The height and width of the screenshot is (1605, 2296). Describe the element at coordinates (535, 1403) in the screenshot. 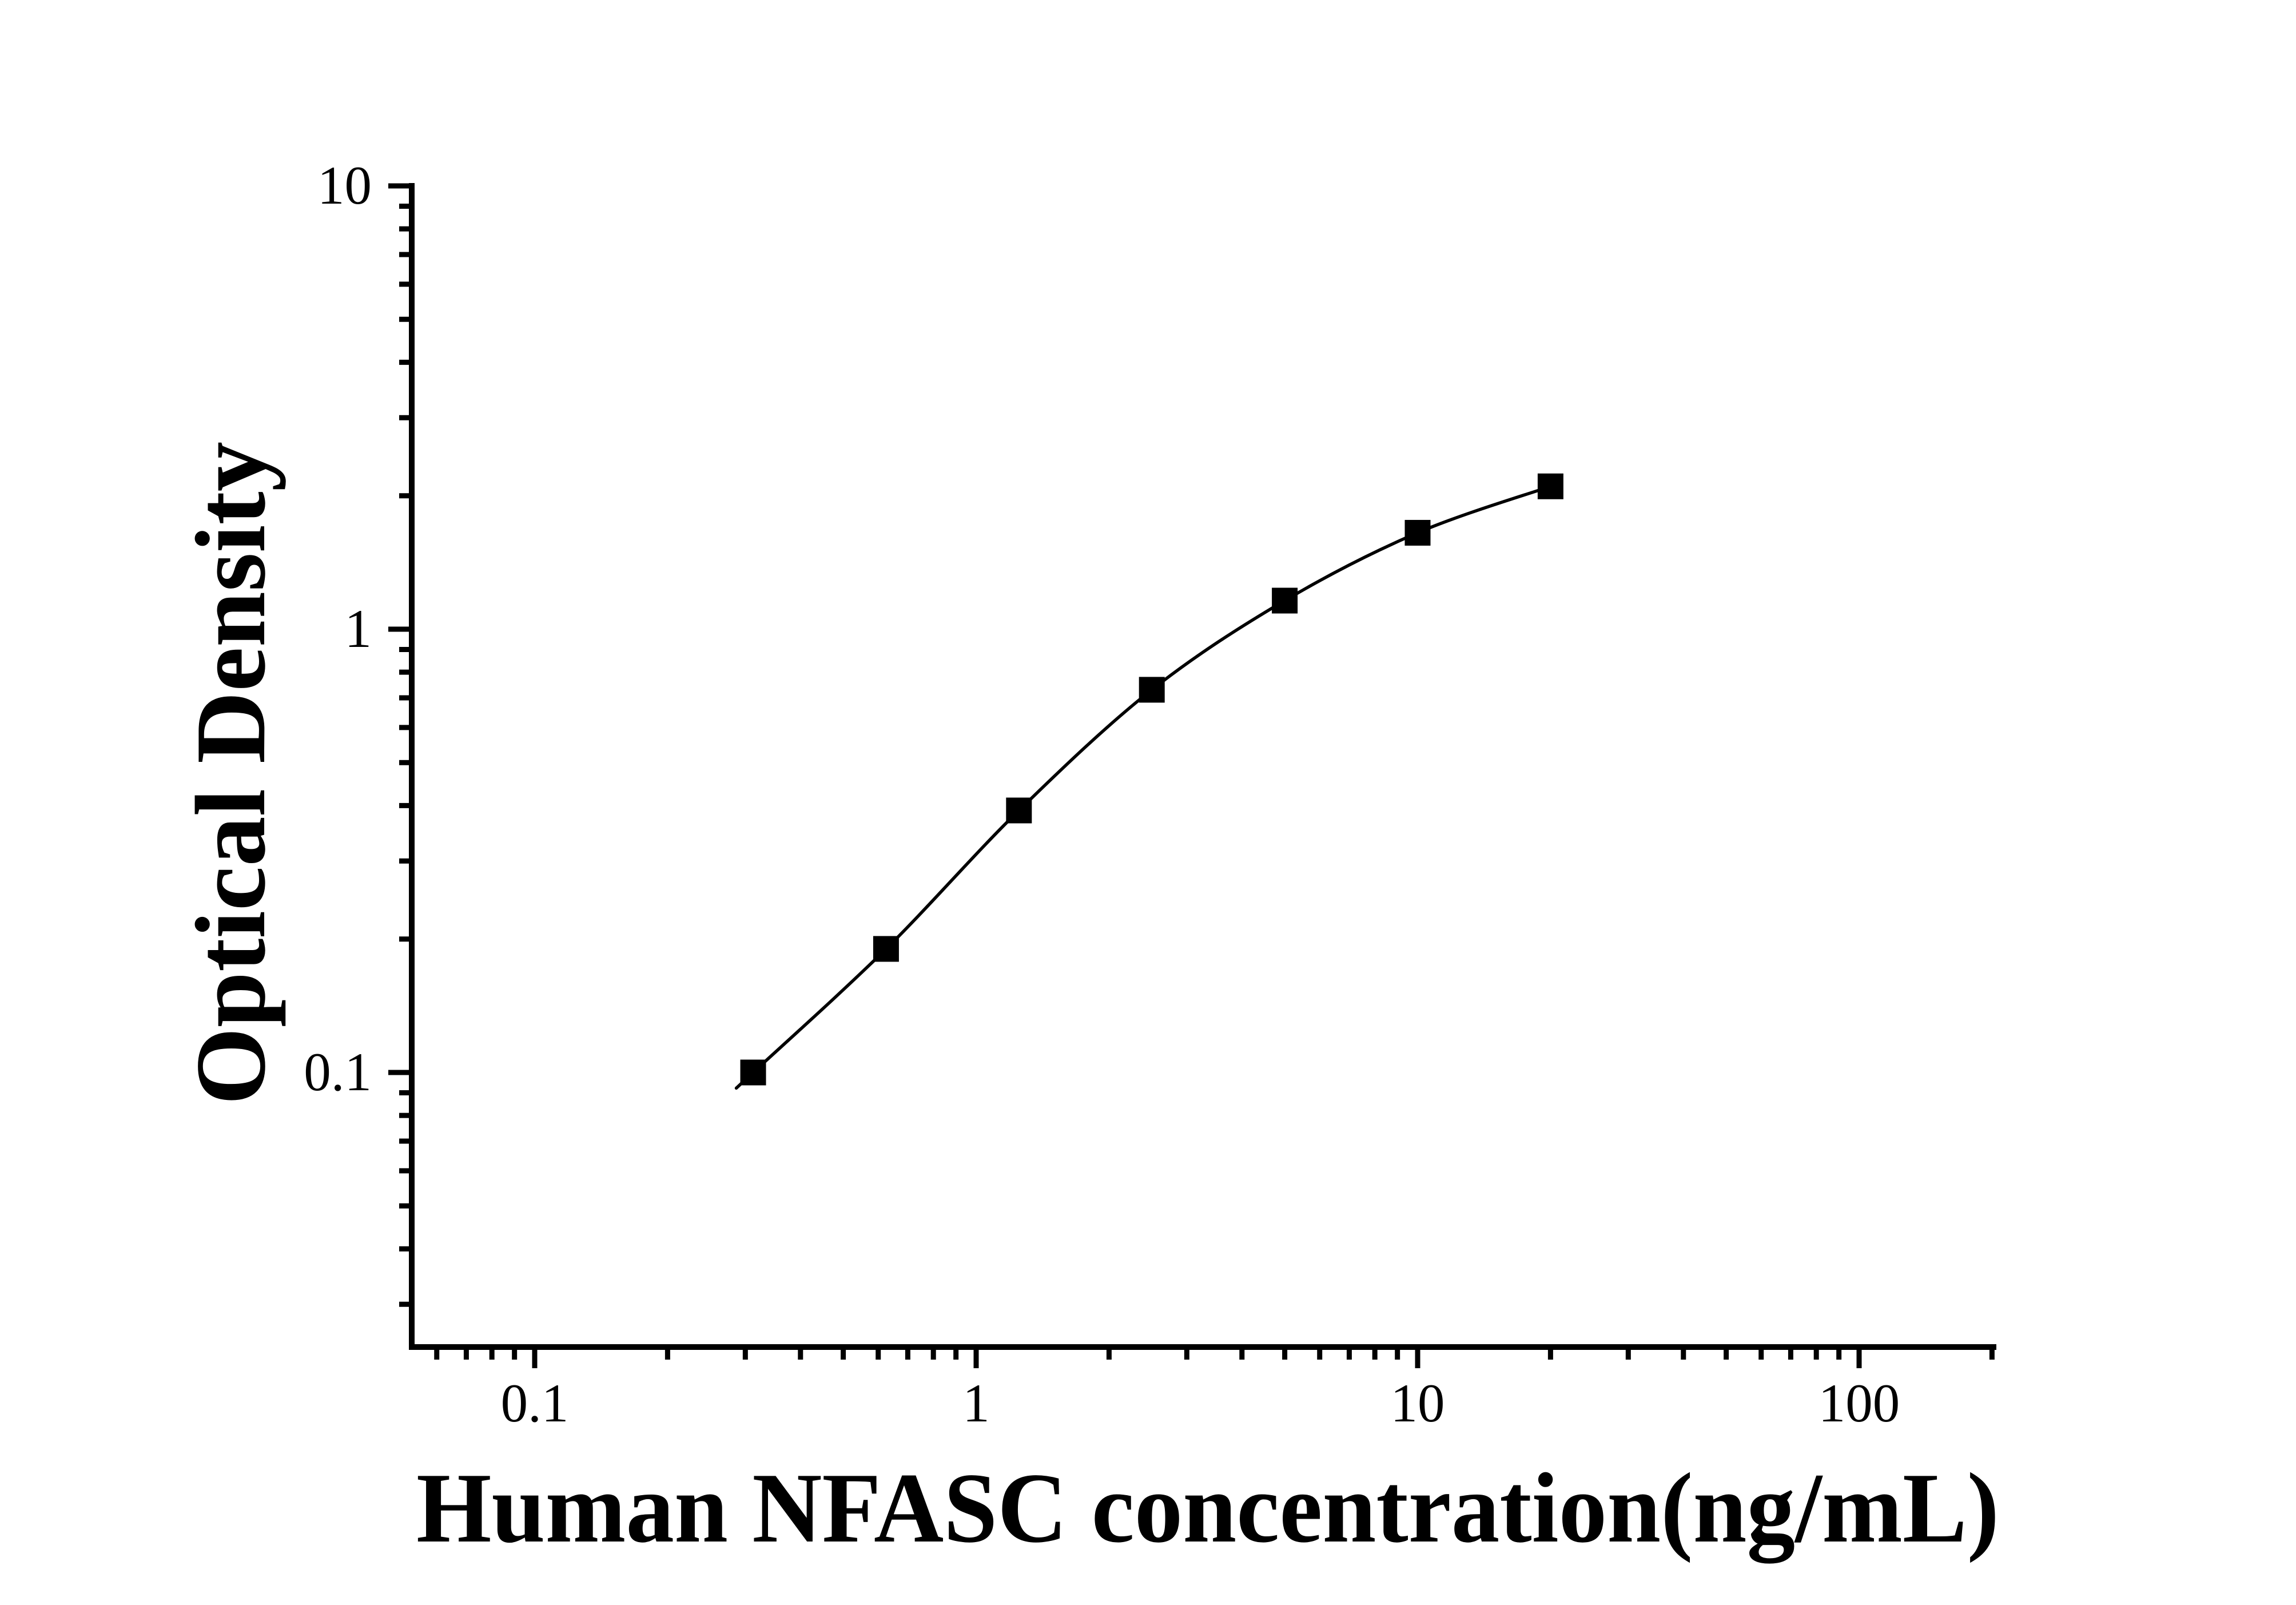

I see `x-tick-label: 0.1` at that location.